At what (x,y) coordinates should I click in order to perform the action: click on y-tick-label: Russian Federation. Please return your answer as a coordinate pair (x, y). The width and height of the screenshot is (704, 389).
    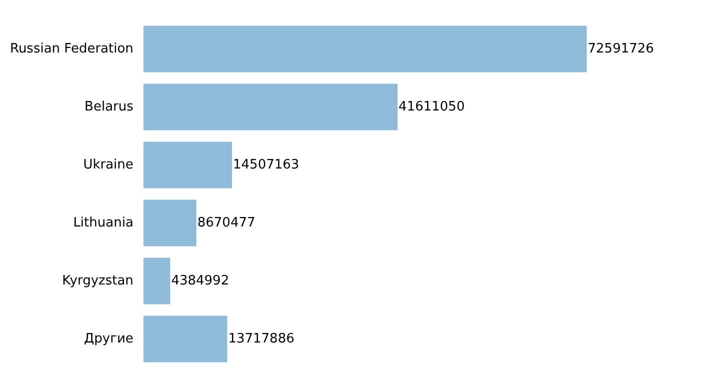
    Looking at the image, I should click on (72, 48).